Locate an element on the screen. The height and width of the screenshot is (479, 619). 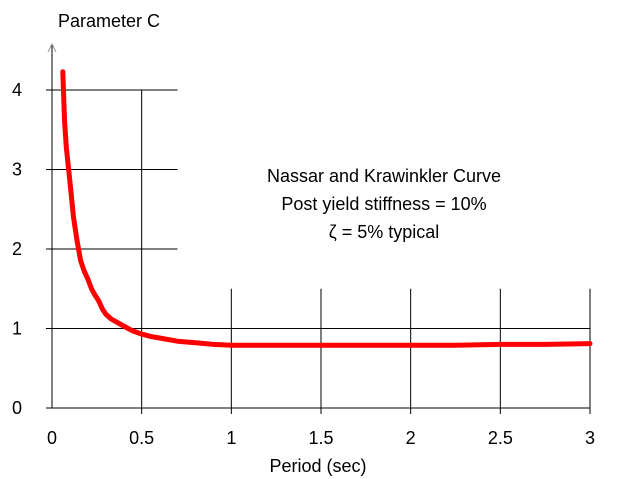
y-tick-label: 1 is located at coordinates (17, 329).